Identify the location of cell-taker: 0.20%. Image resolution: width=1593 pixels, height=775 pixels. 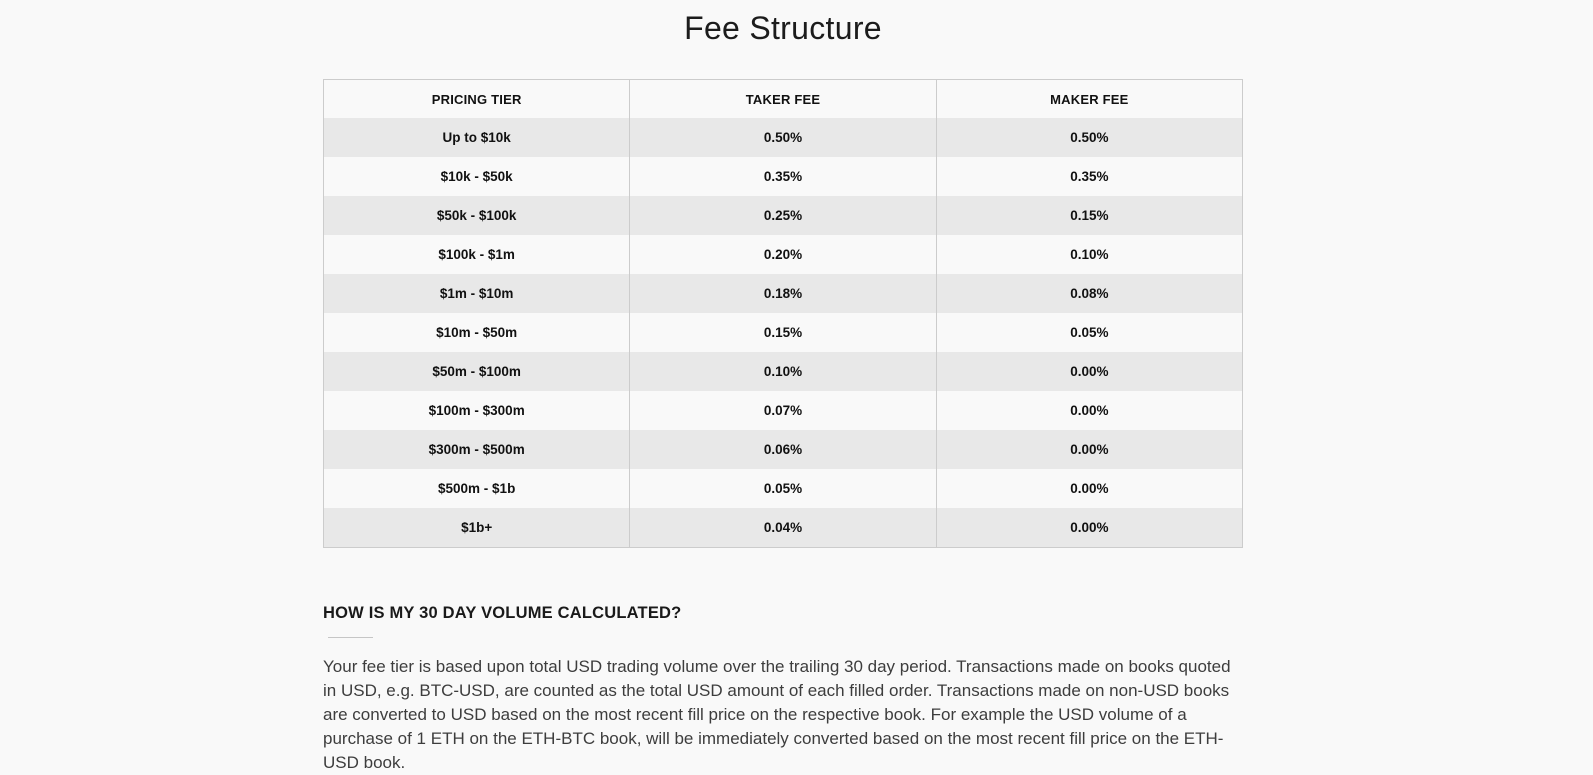
(783, 254).